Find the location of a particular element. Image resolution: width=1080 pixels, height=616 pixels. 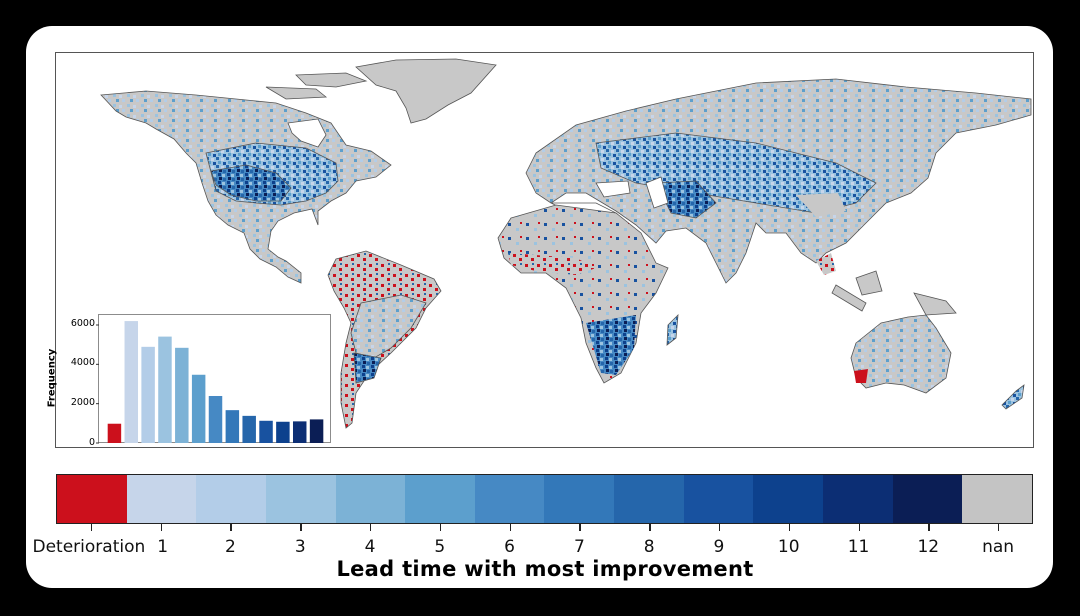

colorbar-label: 1 is located at coordinates (163, 547).